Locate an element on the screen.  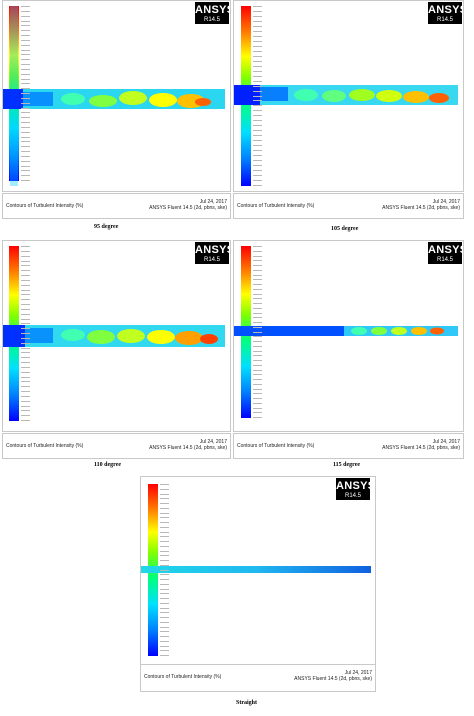
panel-caption: Straight is located at coordinates (246, 703).